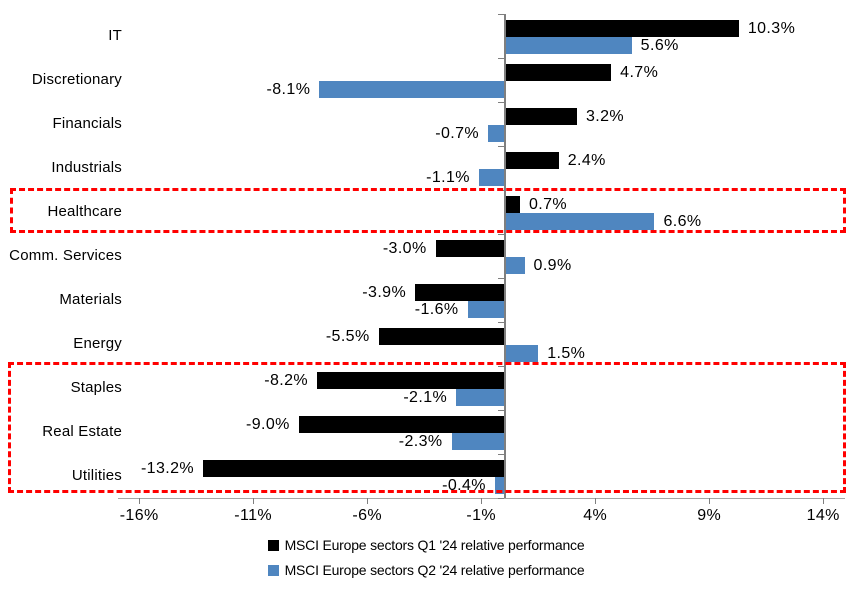  Describe the element at coordinates (659, 45) in the screenshot. I see `bar-value-label: 5.6%` at that location.